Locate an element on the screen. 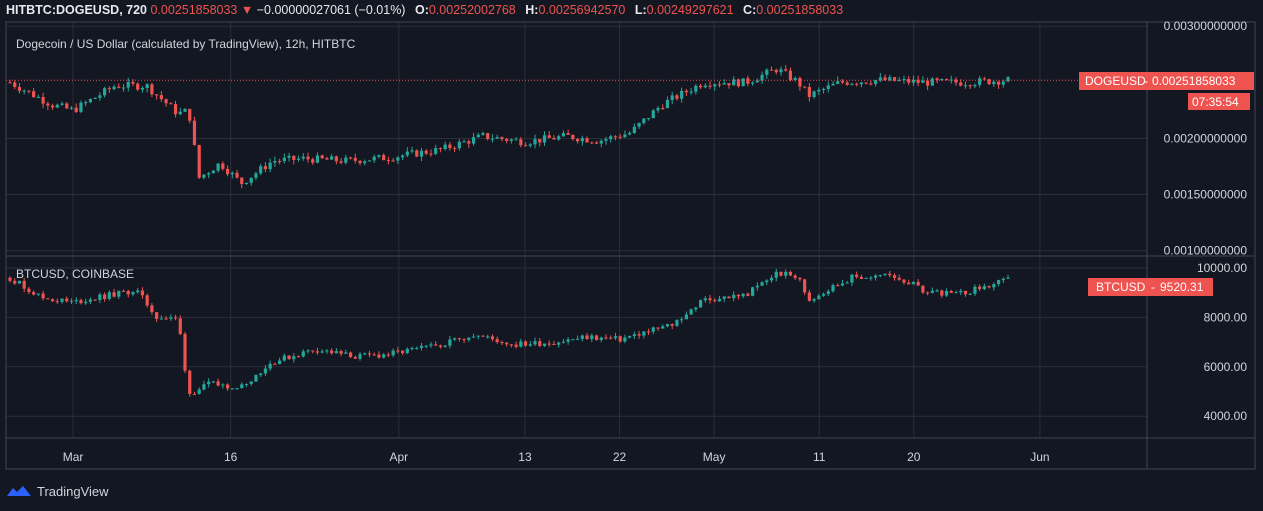 Image resolution: width=1263 pixels, height=511 pixels. down-arrow-icon: ▼ is located at coordinates (247, 10).